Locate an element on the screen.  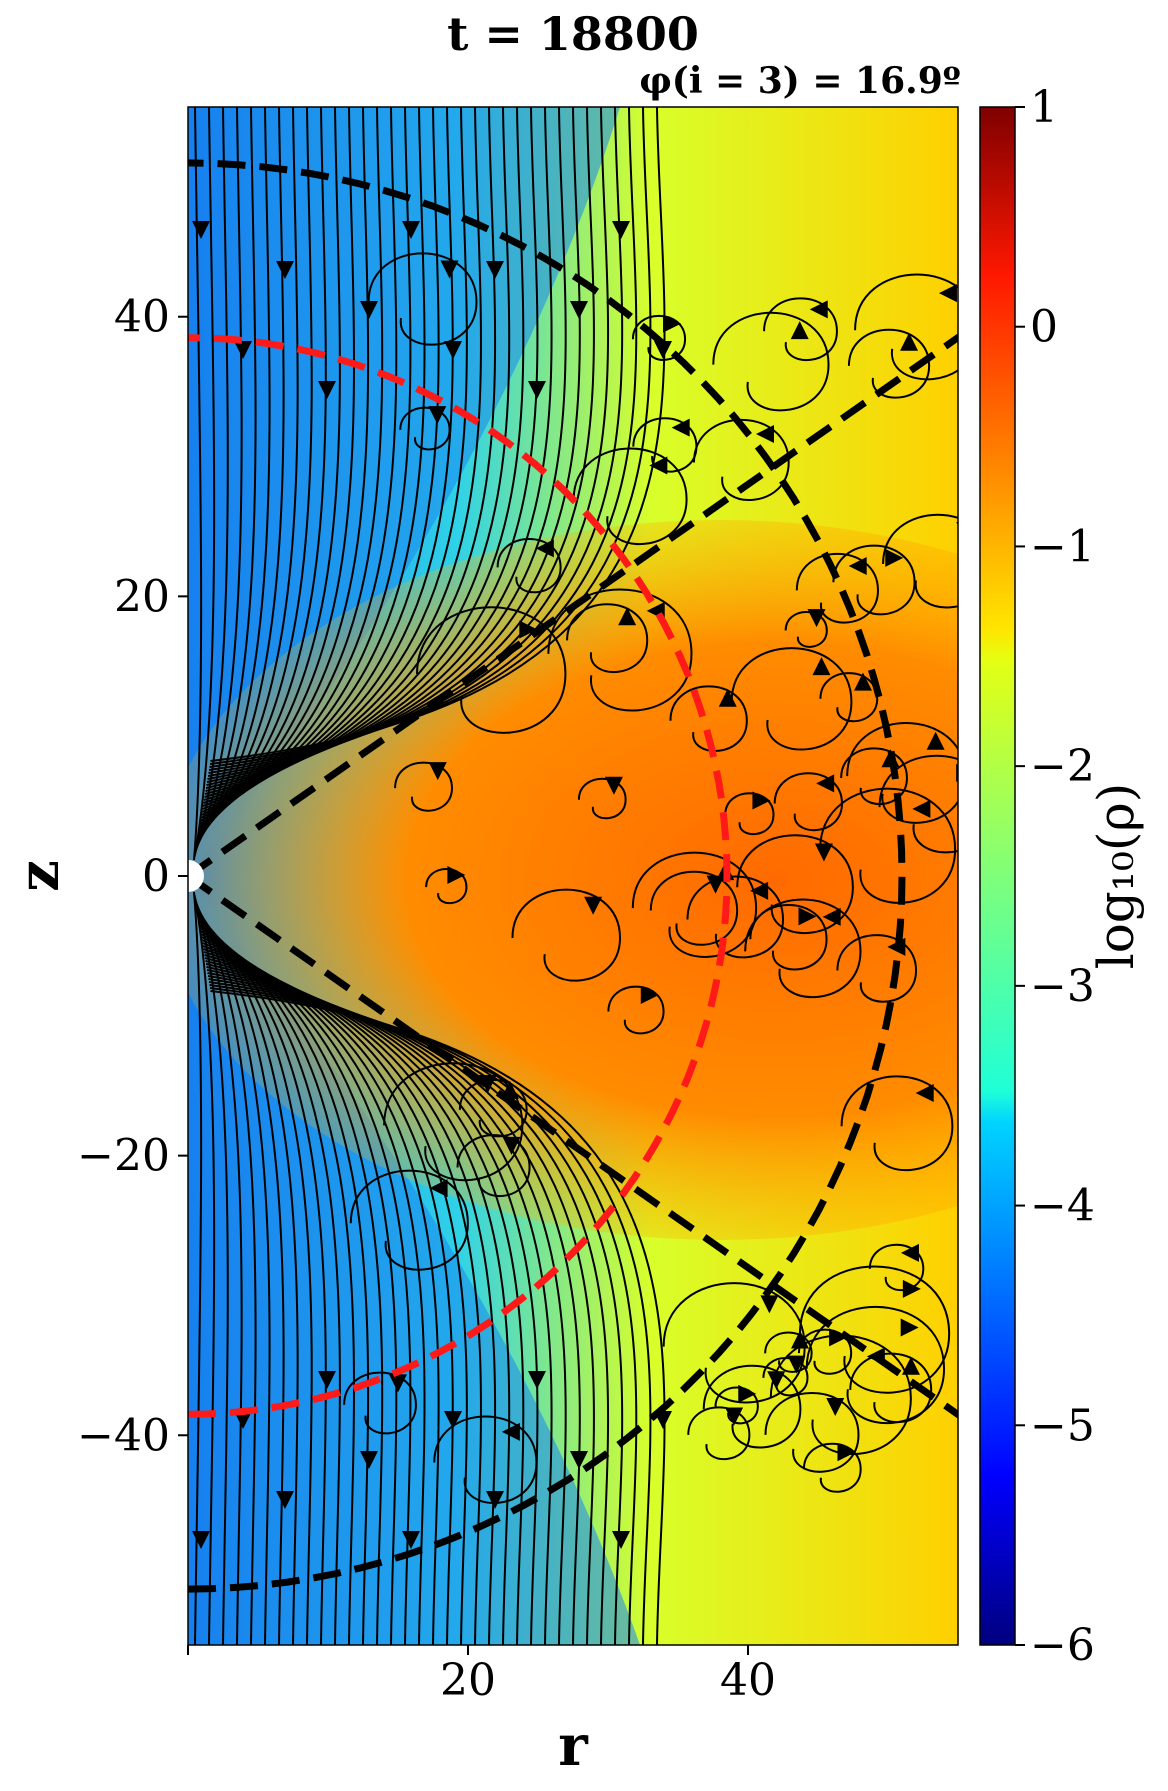
x-tick-label: 20 is located at coordinates (468, 1680).